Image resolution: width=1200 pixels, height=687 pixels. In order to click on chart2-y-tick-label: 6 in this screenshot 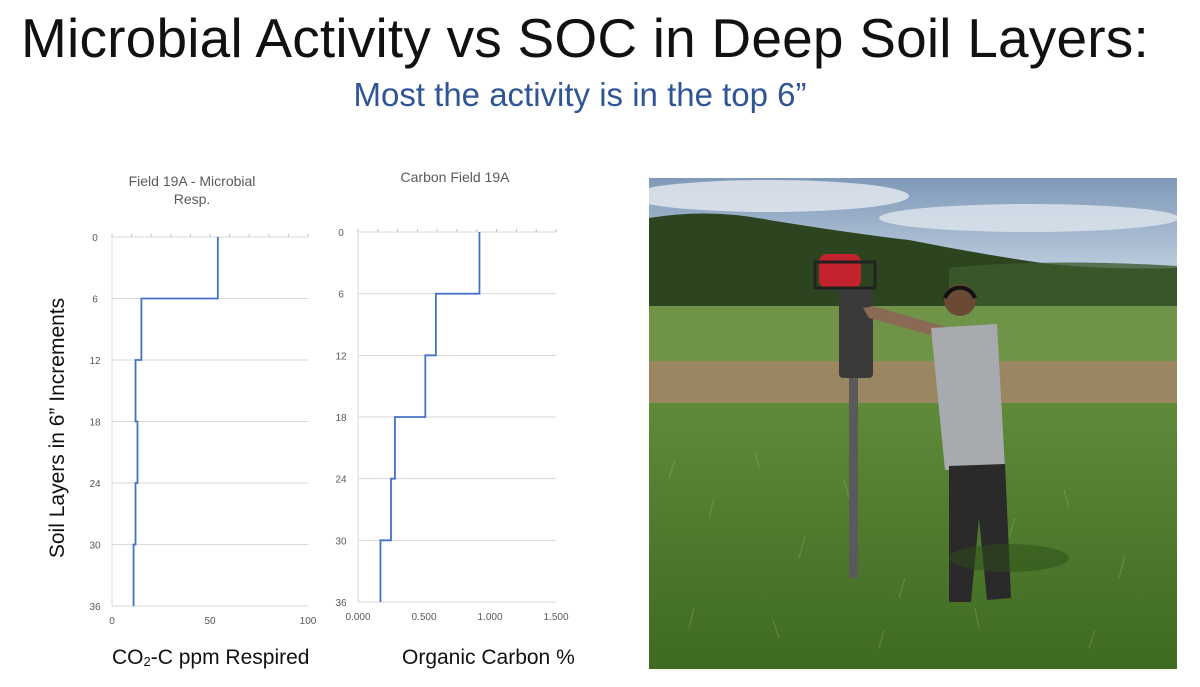, I will do `click(341, 295)`.